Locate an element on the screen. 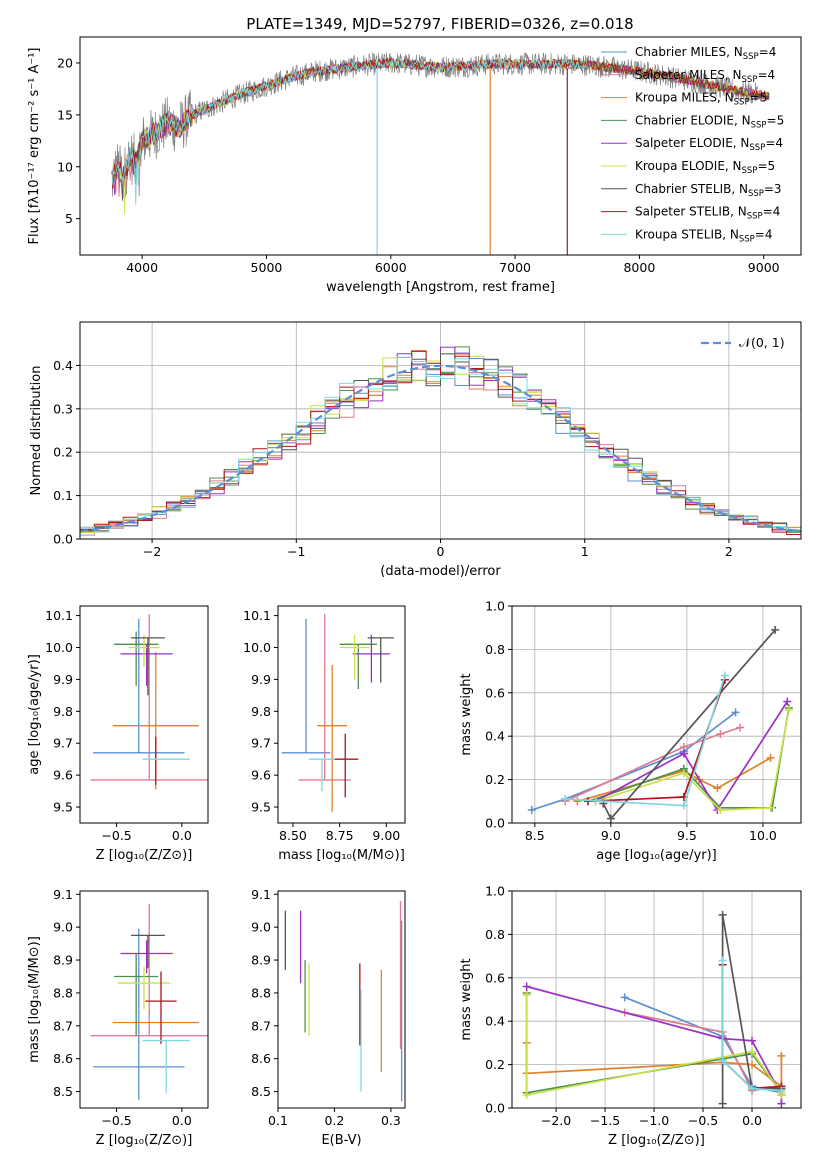 The image size is (819, 1170). x-tick-label: 9000 is located at coordinates (764, 267).